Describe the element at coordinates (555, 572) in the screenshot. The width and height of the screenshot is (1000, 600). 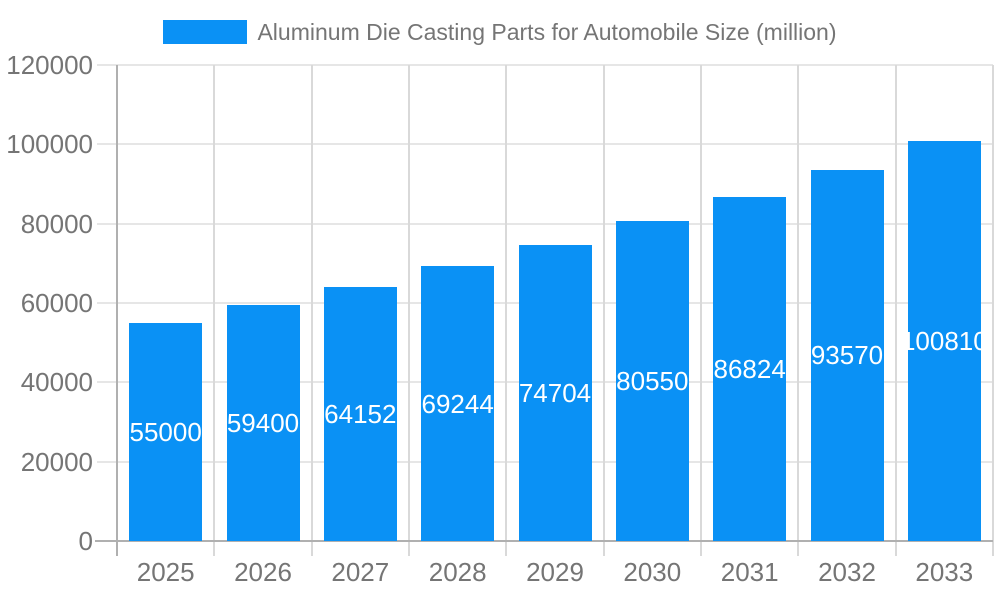
I see `x-axis-tick-label: 2029` at that location.